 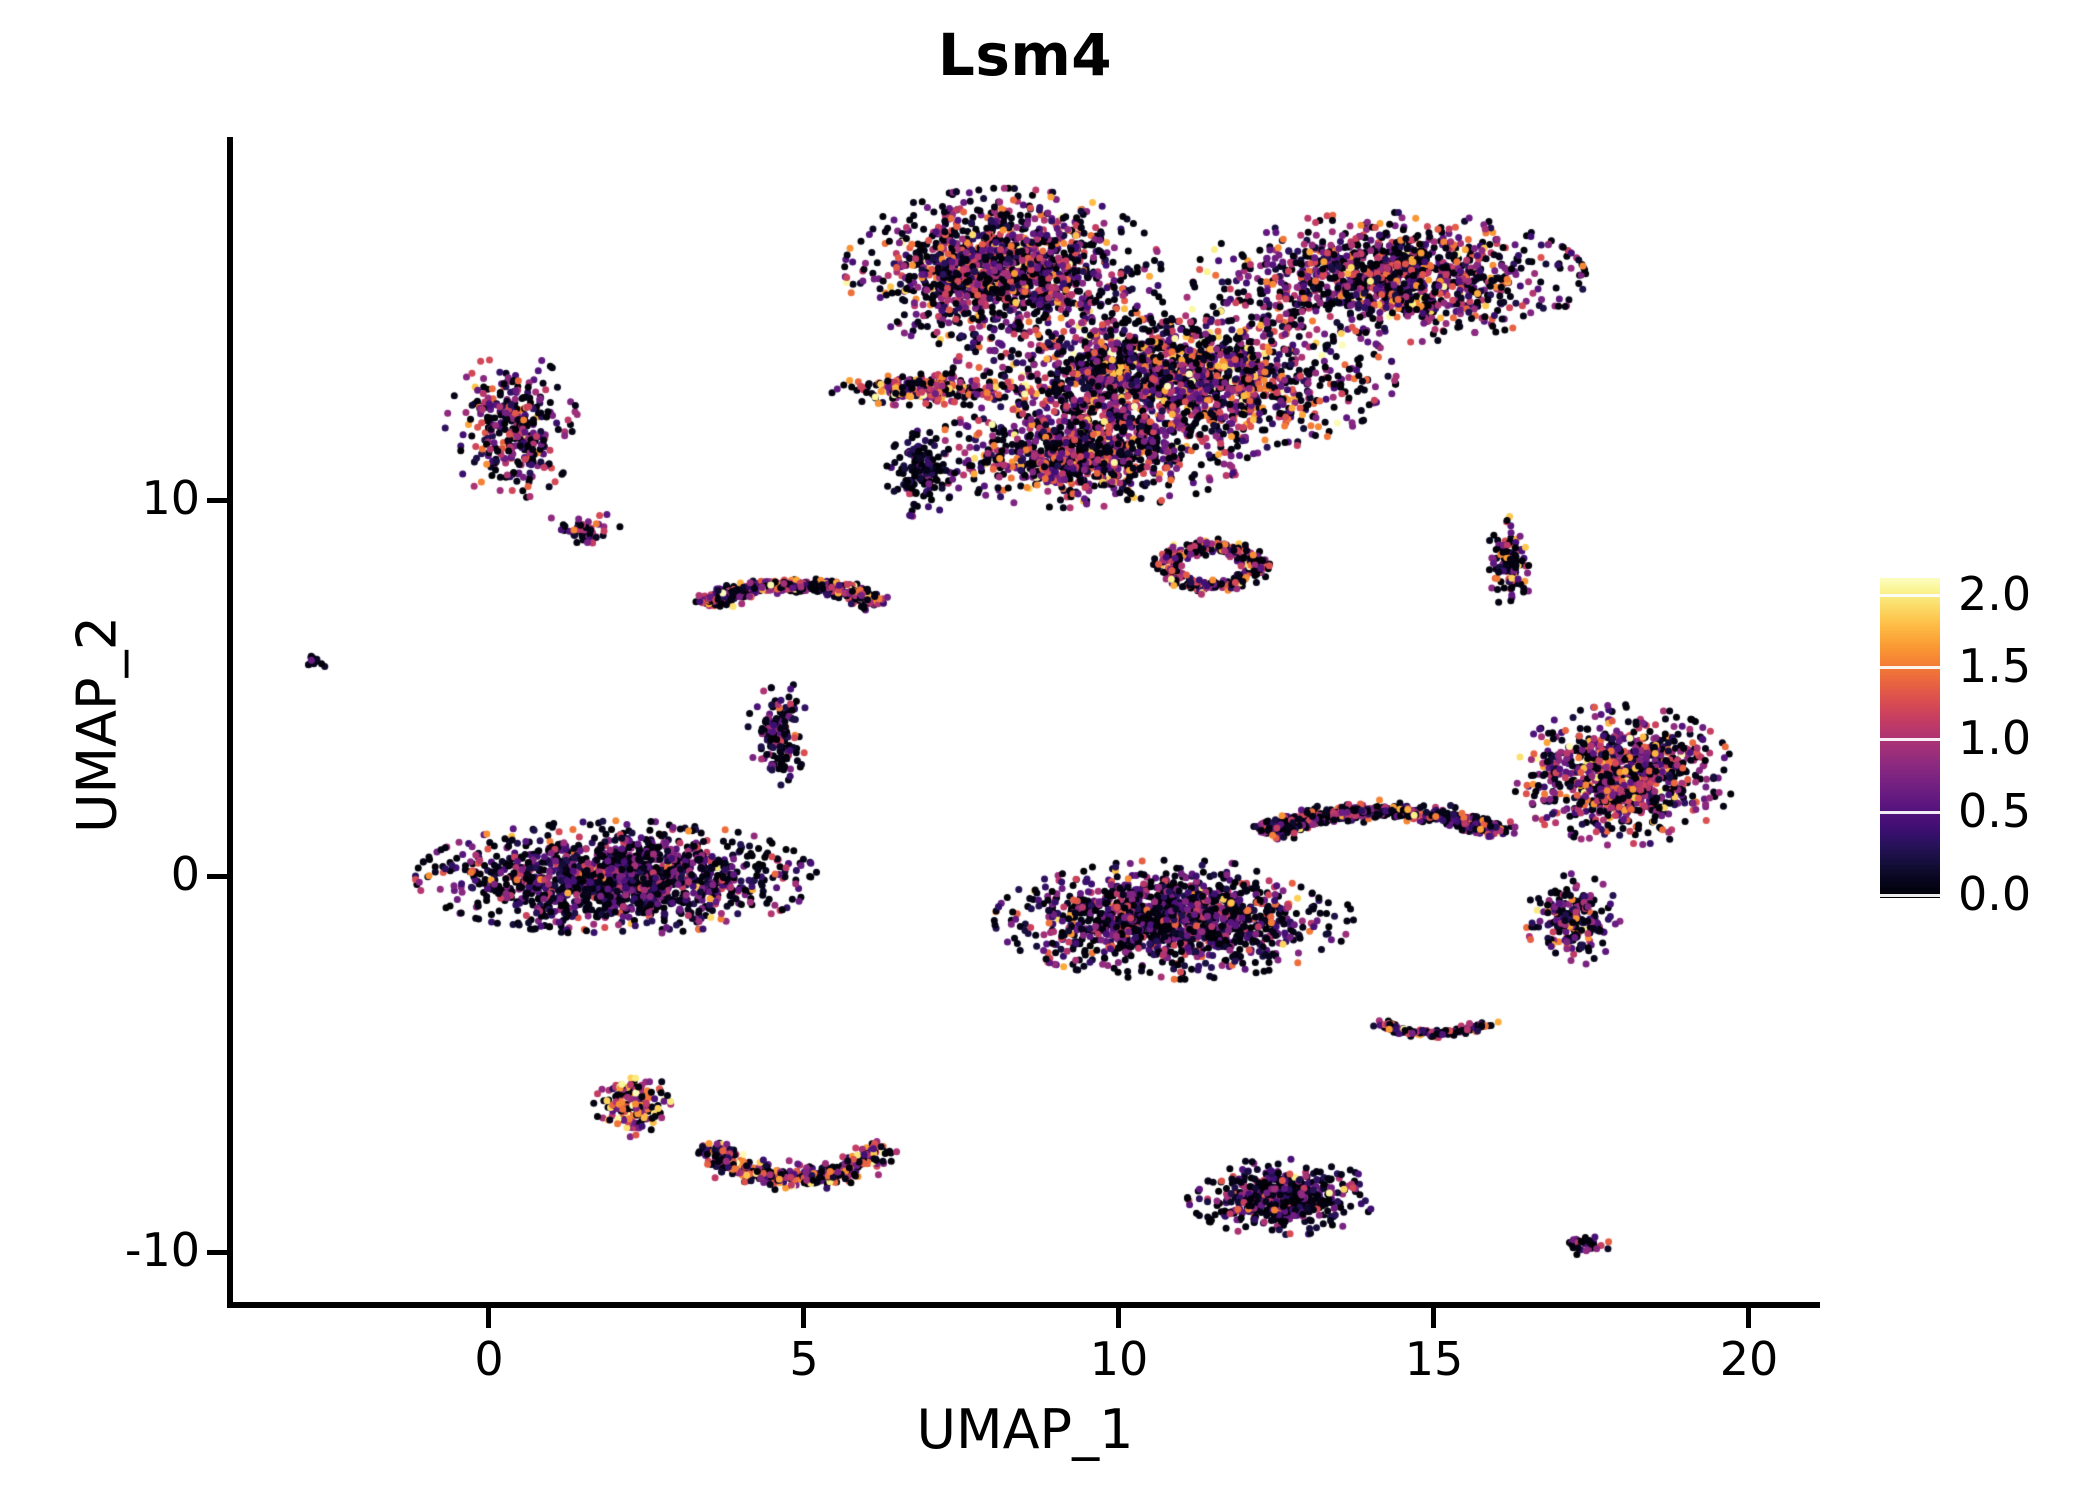 I want to click on colorbar-label-1-5: 1.5, so click(x=1995, y=666).